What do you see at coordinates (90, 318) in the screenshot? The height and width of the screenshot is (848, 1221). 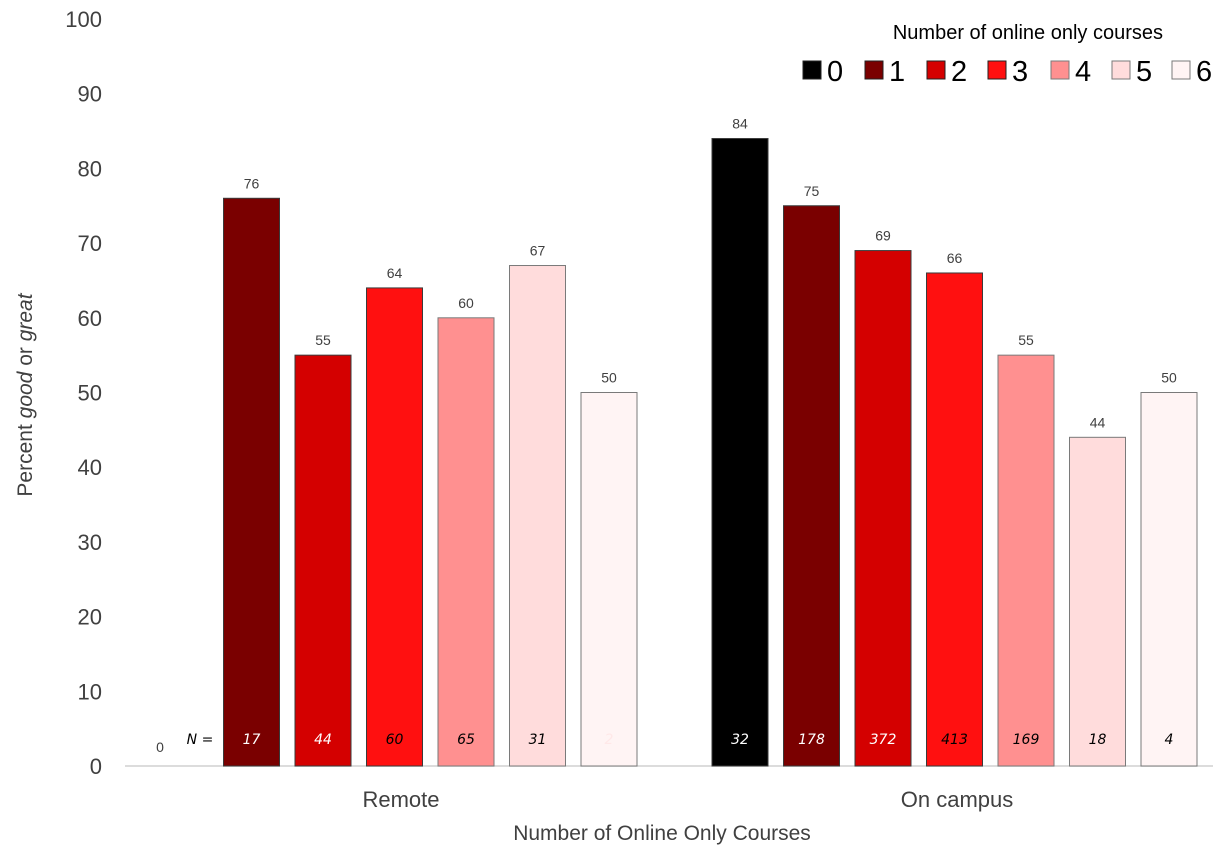 I see `y-tick-label: 60` at bounding box center [90, 318].